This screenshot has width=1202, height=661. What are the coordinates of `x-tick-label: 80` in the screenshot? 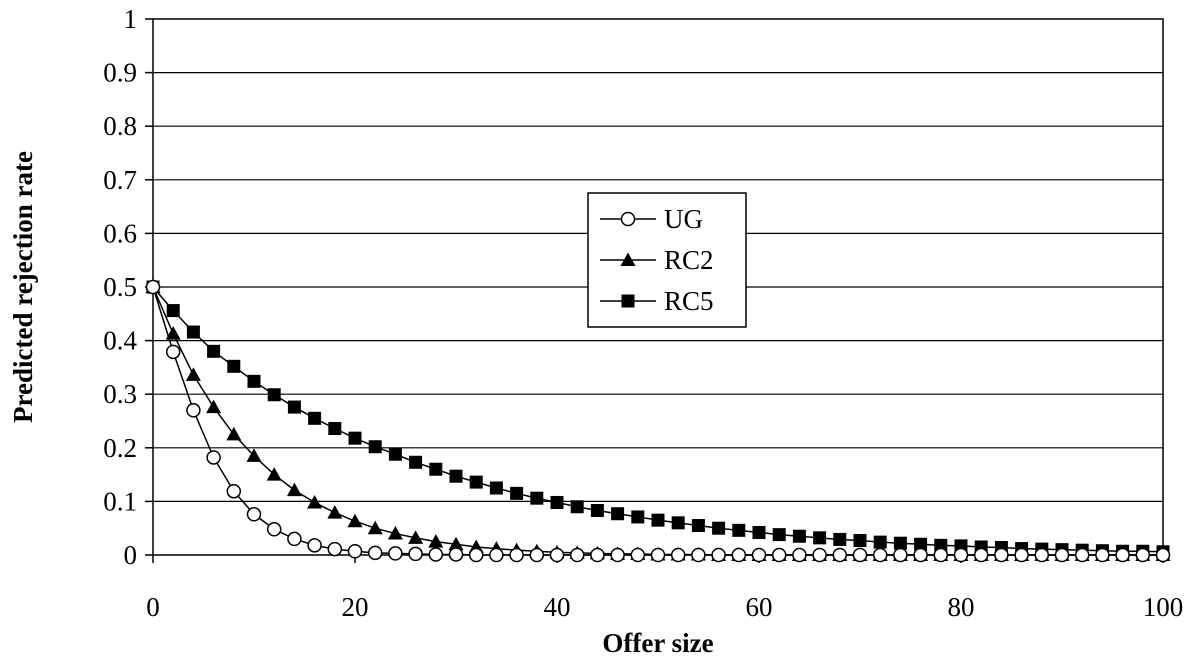 It's located at (961, 607).